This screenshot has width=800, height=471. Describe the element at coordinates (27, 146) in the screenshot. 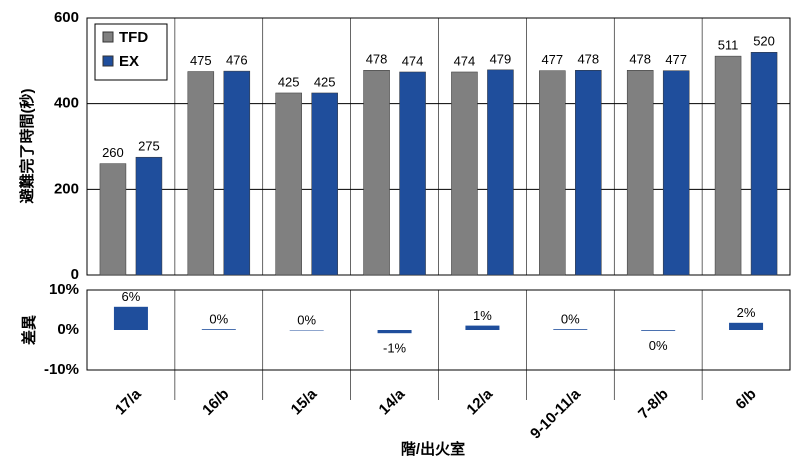

I see `y-axis-title: 避難完了時間(秒)` at that location.